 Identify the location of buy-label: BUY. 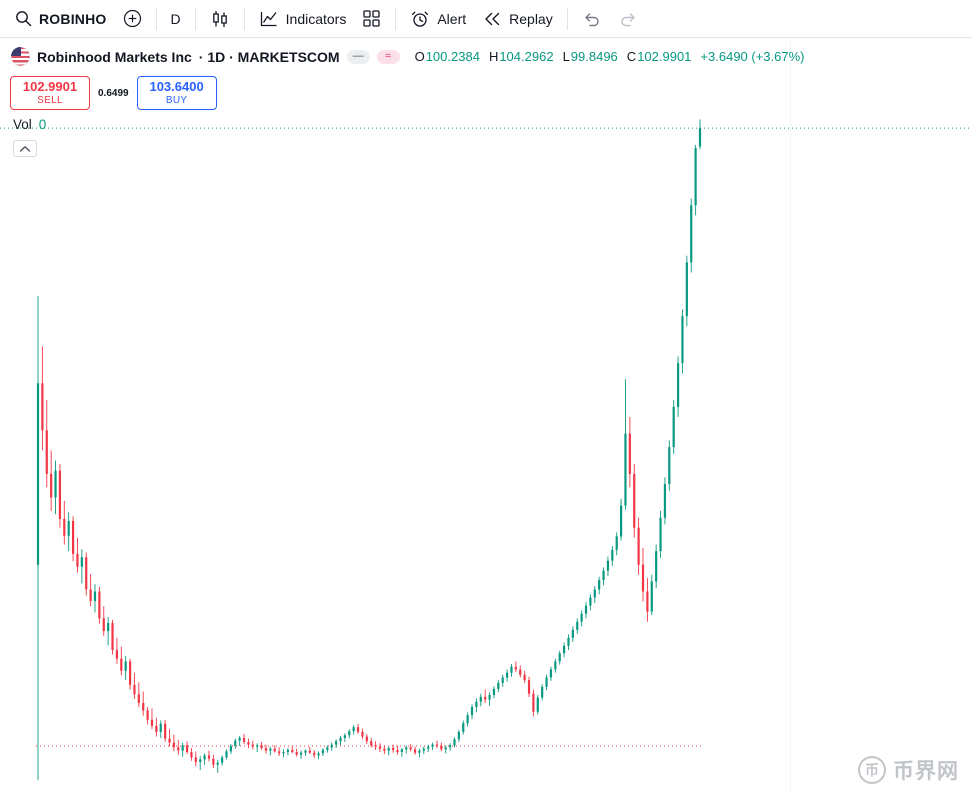
(176, 100).